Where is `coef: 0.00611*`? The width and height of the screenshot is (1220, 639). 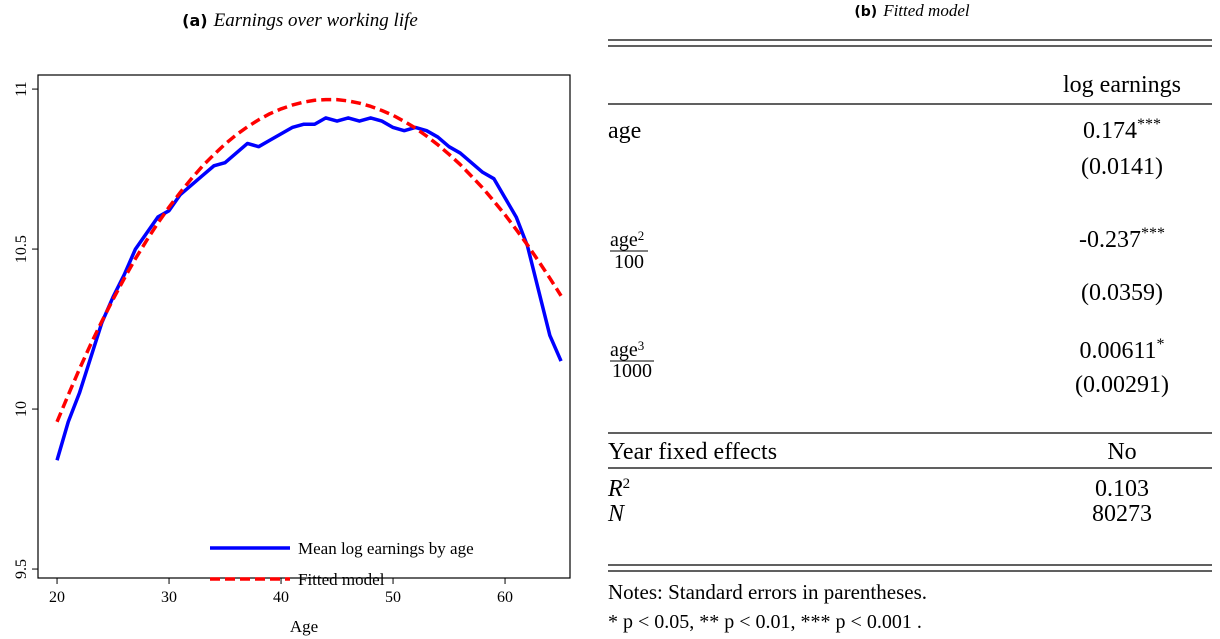 coef: 0.00611* is located at coordinates (1121, 350).